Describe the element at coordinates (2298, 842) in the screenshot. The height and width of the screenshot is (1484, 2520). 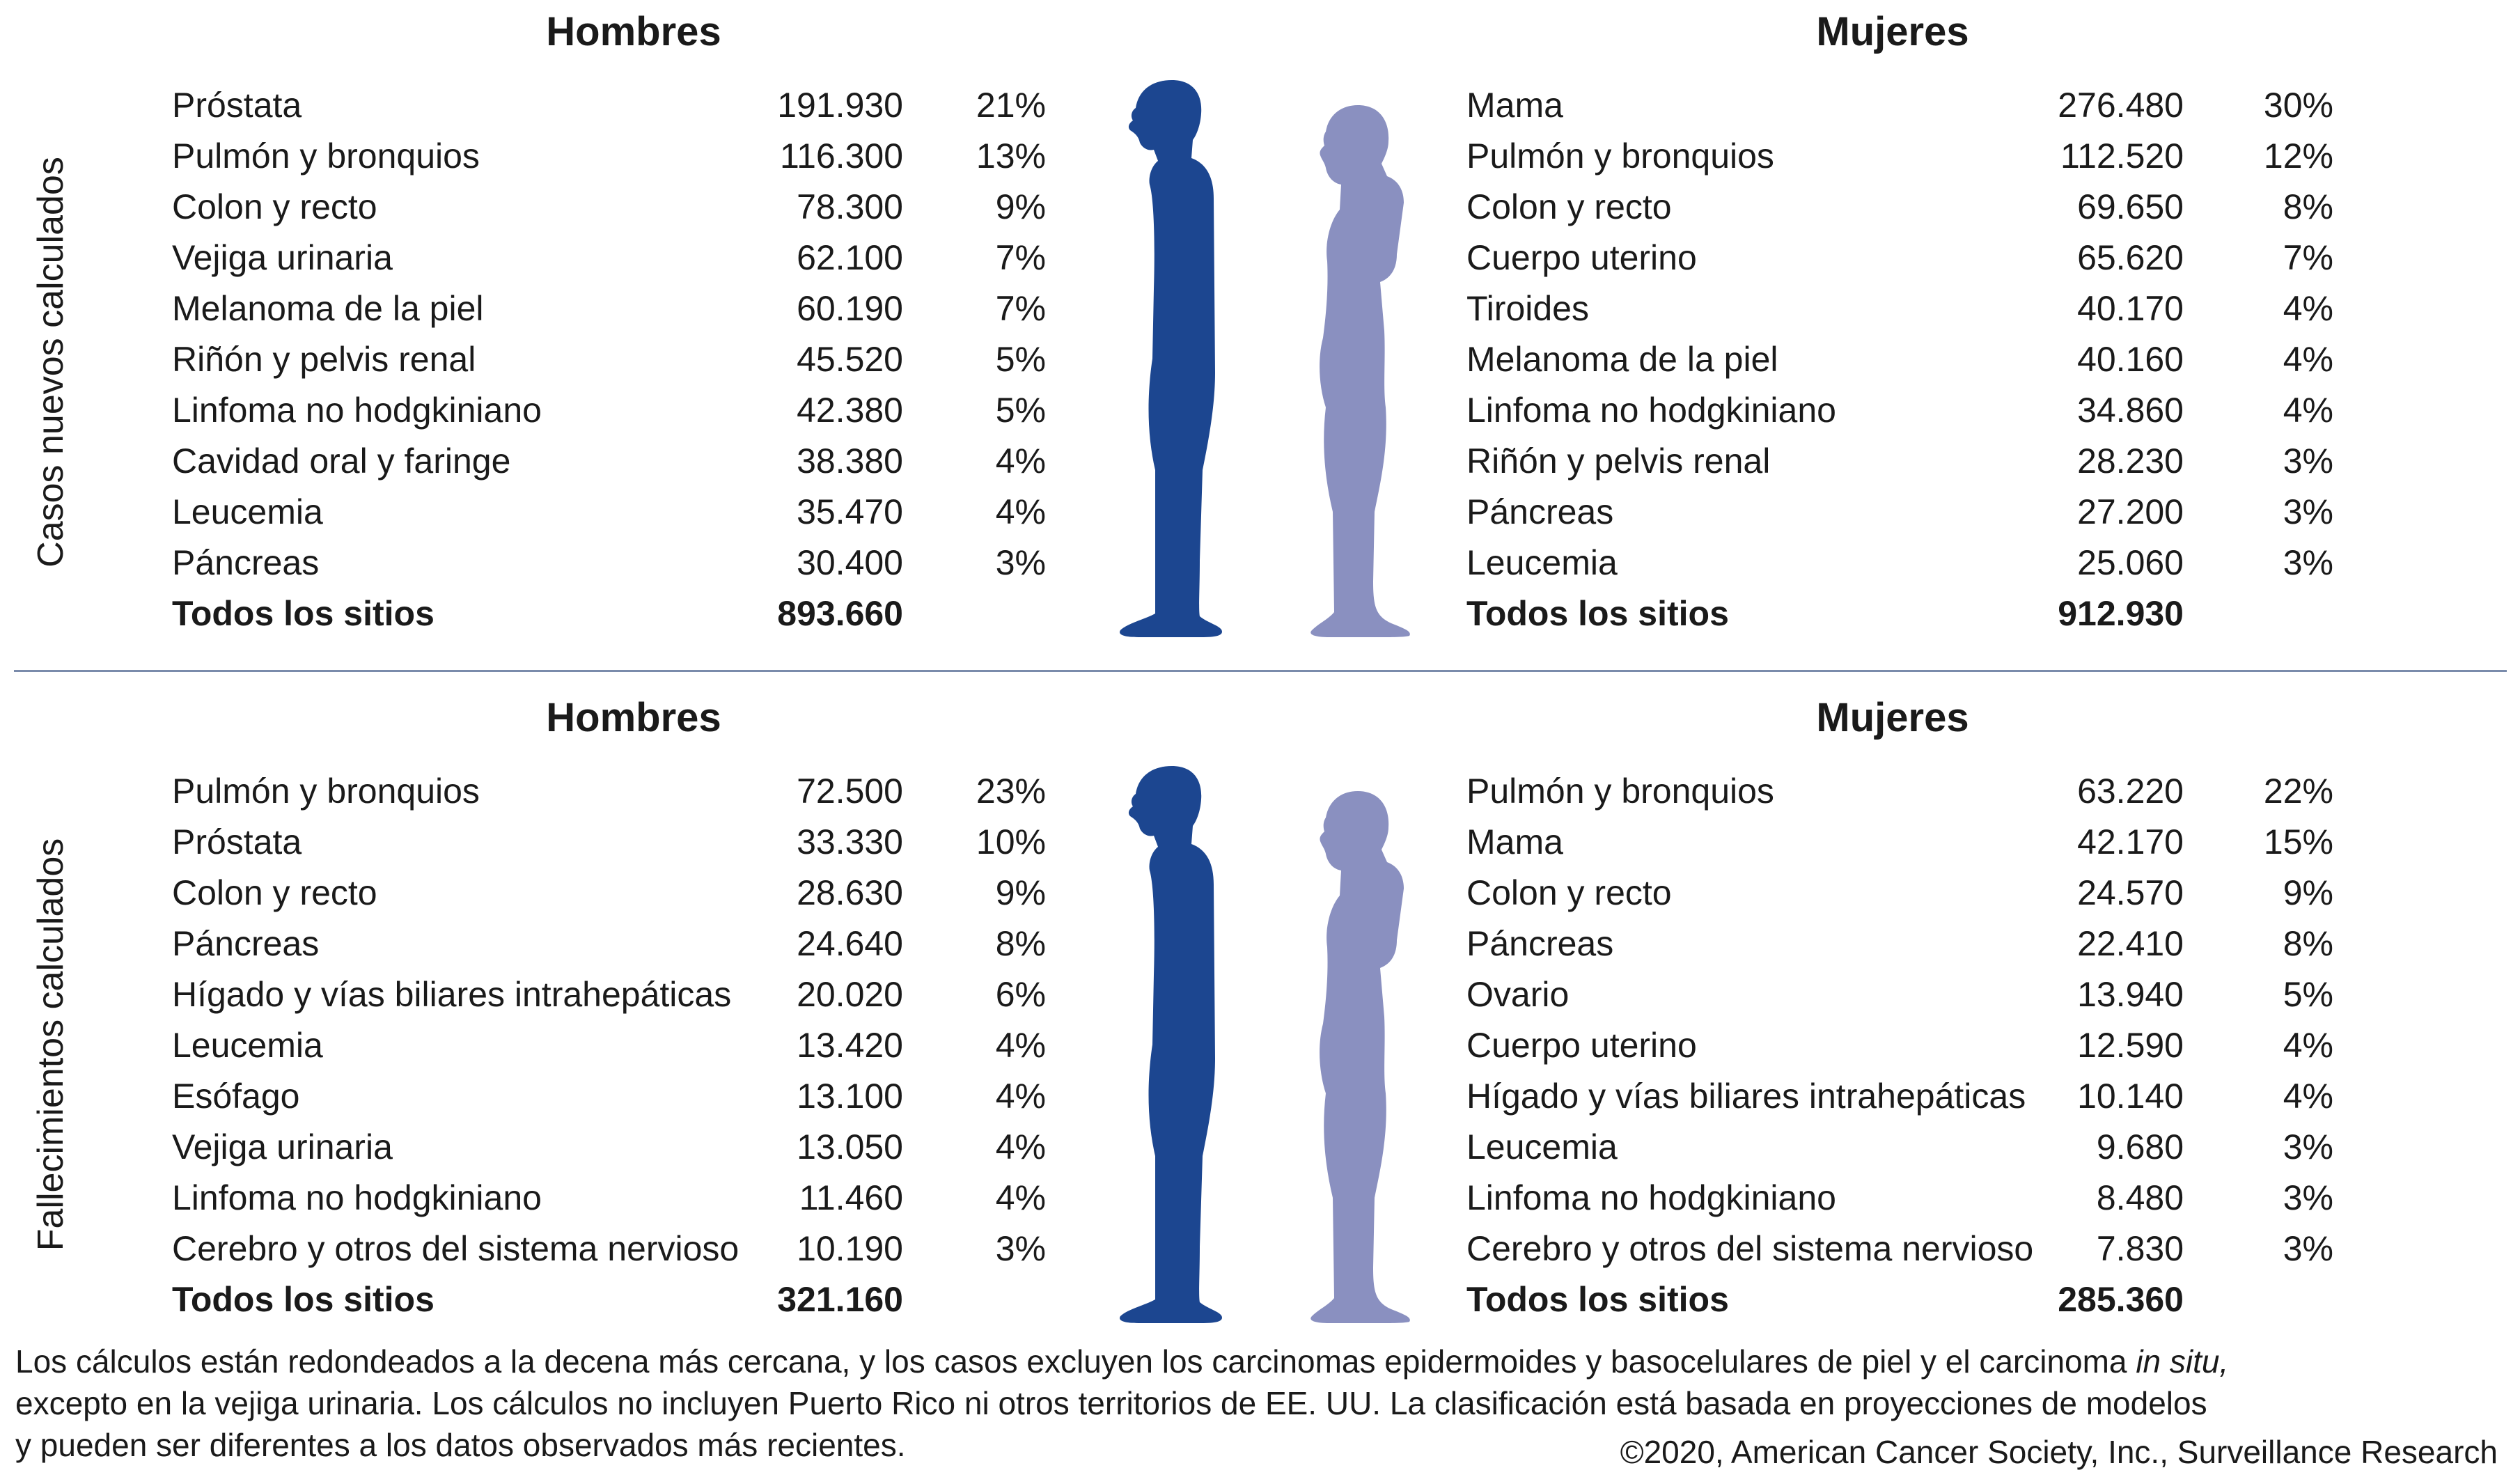
I see `percent-value: 15%` at that location.